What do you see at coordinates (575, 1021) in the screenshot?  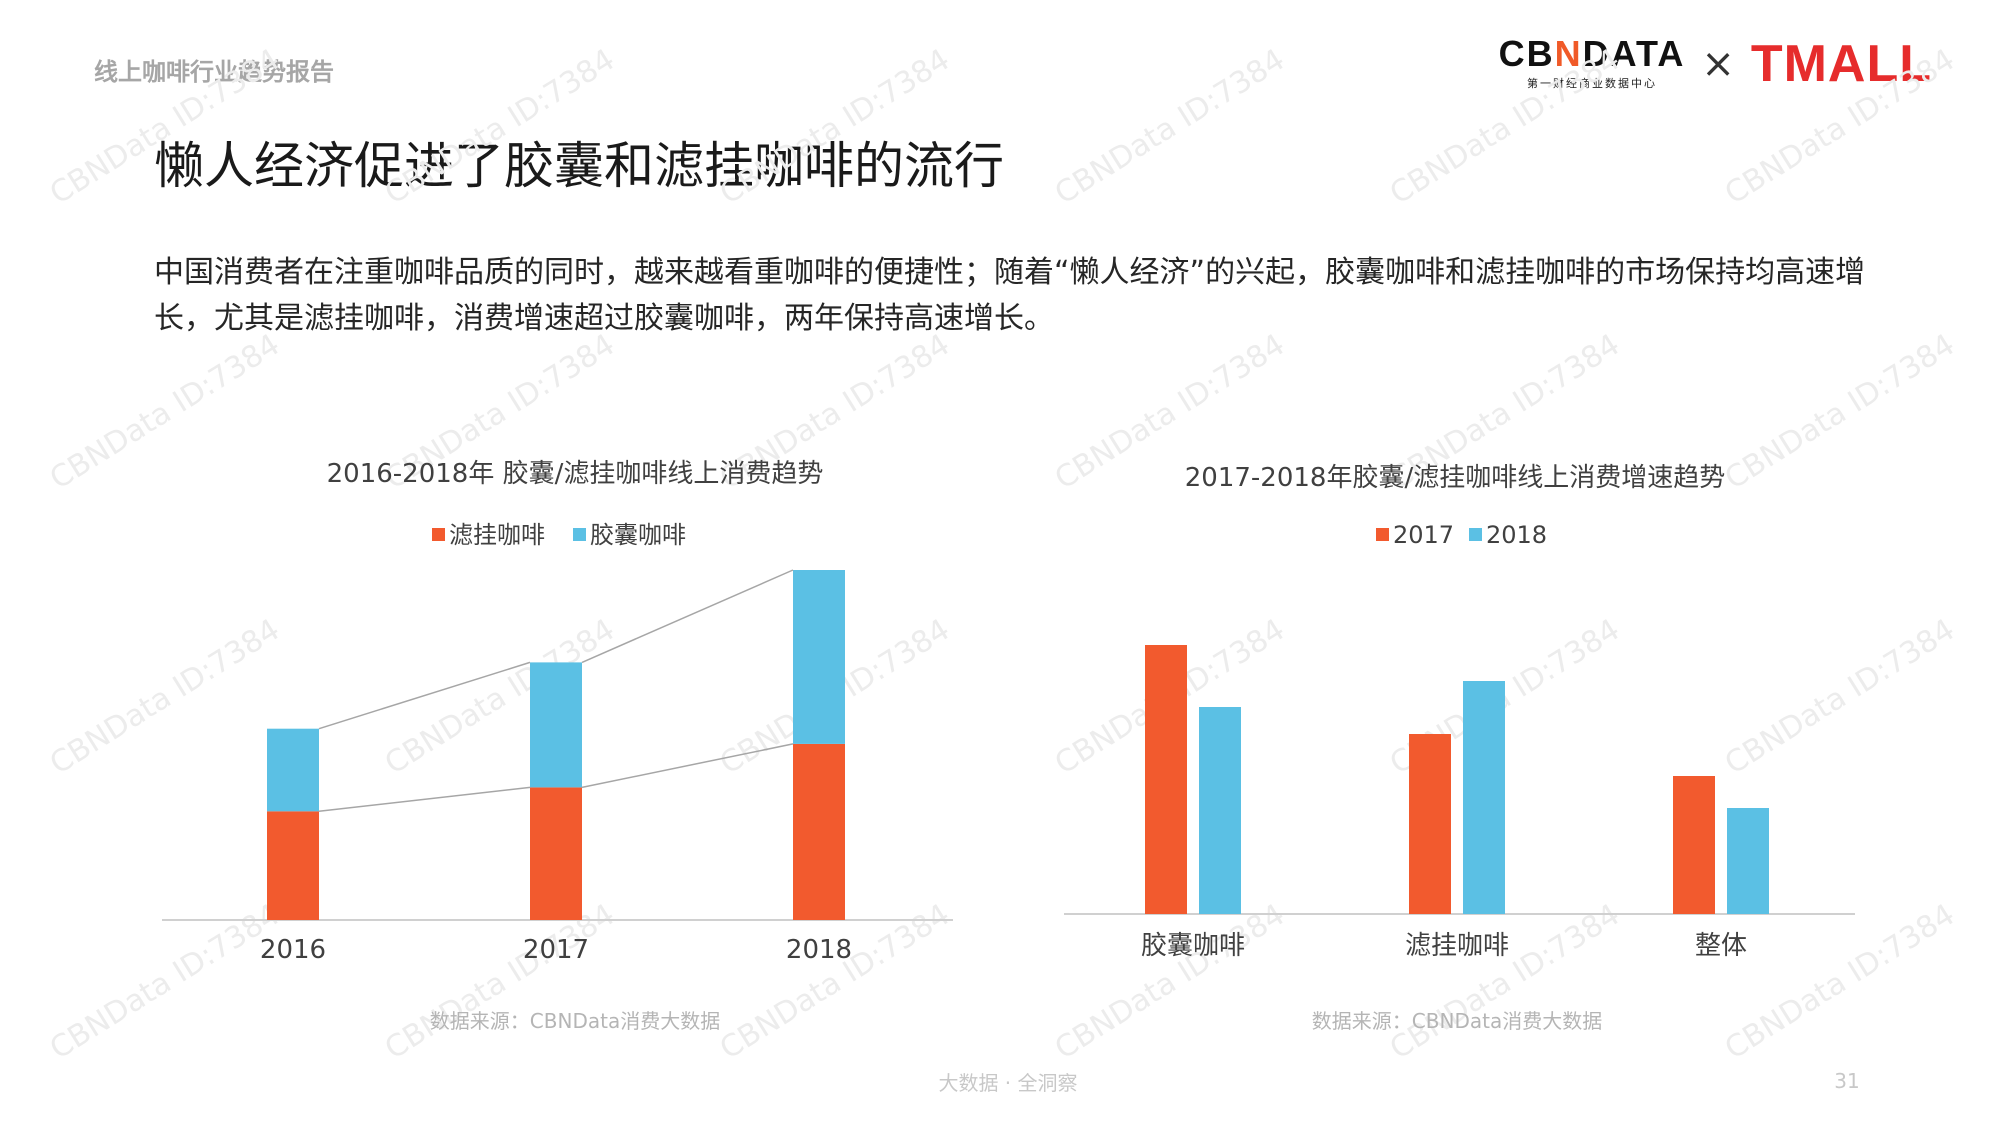 I see `chart1-source: 数据来源：CBNData消费大数据` at bounding box center [575, 1021].